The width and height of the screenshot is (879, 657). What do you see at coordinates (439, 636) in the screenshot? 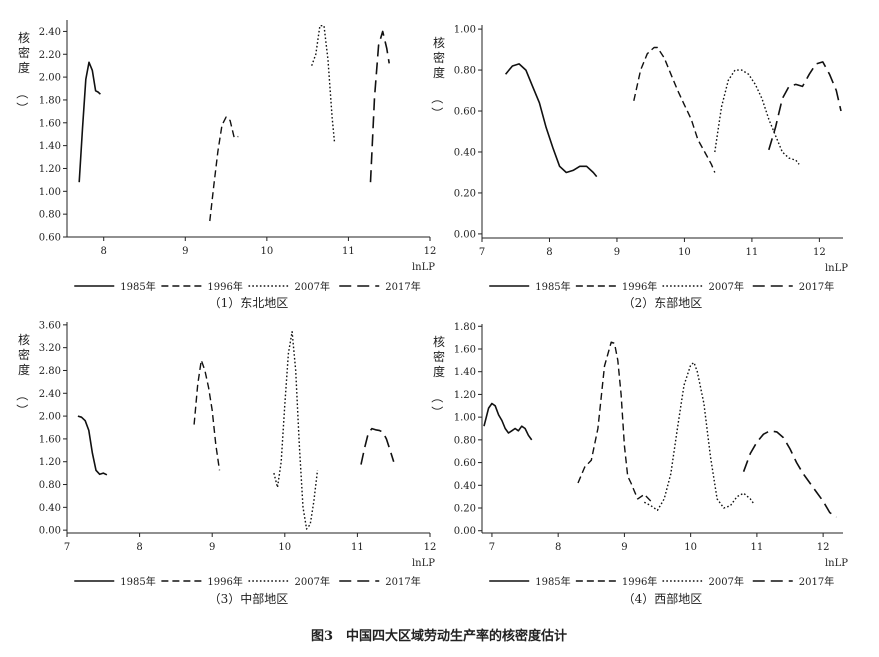
I see `figure-caption: 图3 中国四大区域劳动生产率的核密度估计` at bounding box center [439, 636].